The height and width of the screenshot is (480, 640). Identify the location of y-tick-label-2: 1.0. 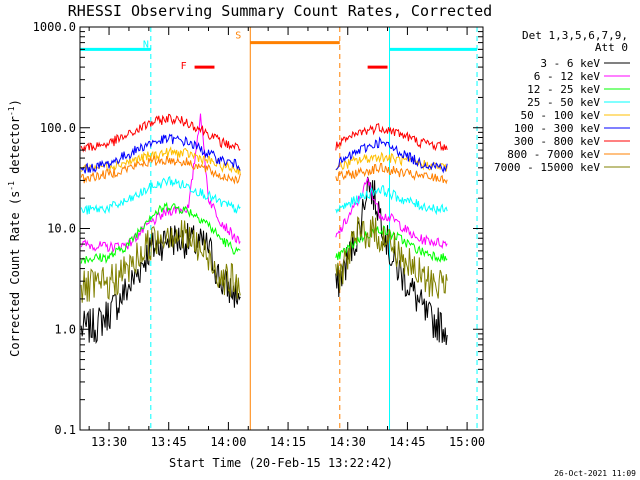
(65, 329).